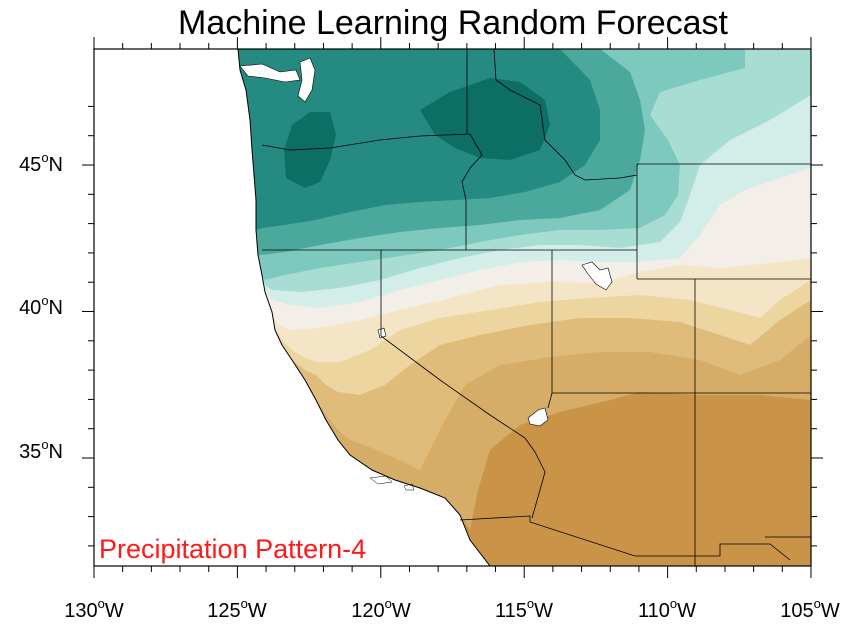 This screenshot has height=631, width=856. What do you see at coordinates (381, 609) in the screenshot?
I see `x-tick-label-120w: 120oW` at bounding box center [381, 609].